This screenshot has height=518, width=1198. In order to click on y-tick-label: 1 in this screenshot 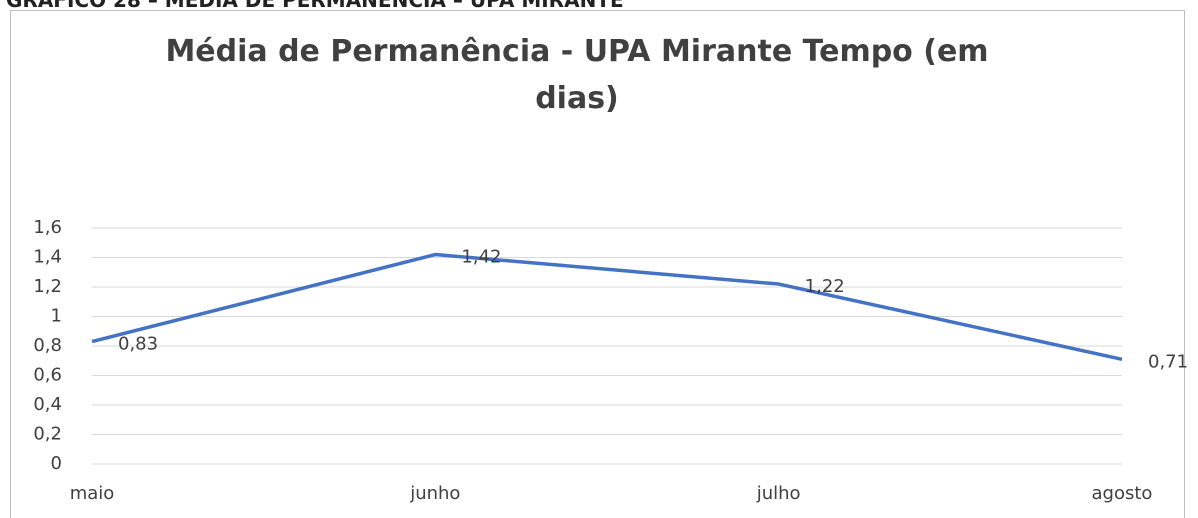, I will do `click(56, 316)`.